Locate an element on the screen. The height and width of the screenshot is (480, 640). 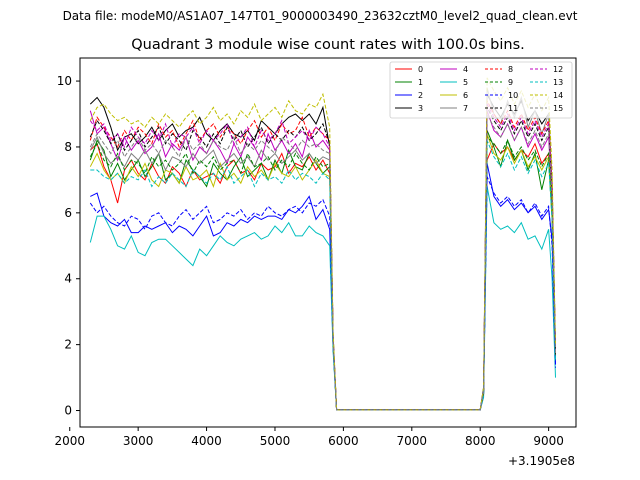
y-tick-label: 4 is located at coordinates (68, 279).